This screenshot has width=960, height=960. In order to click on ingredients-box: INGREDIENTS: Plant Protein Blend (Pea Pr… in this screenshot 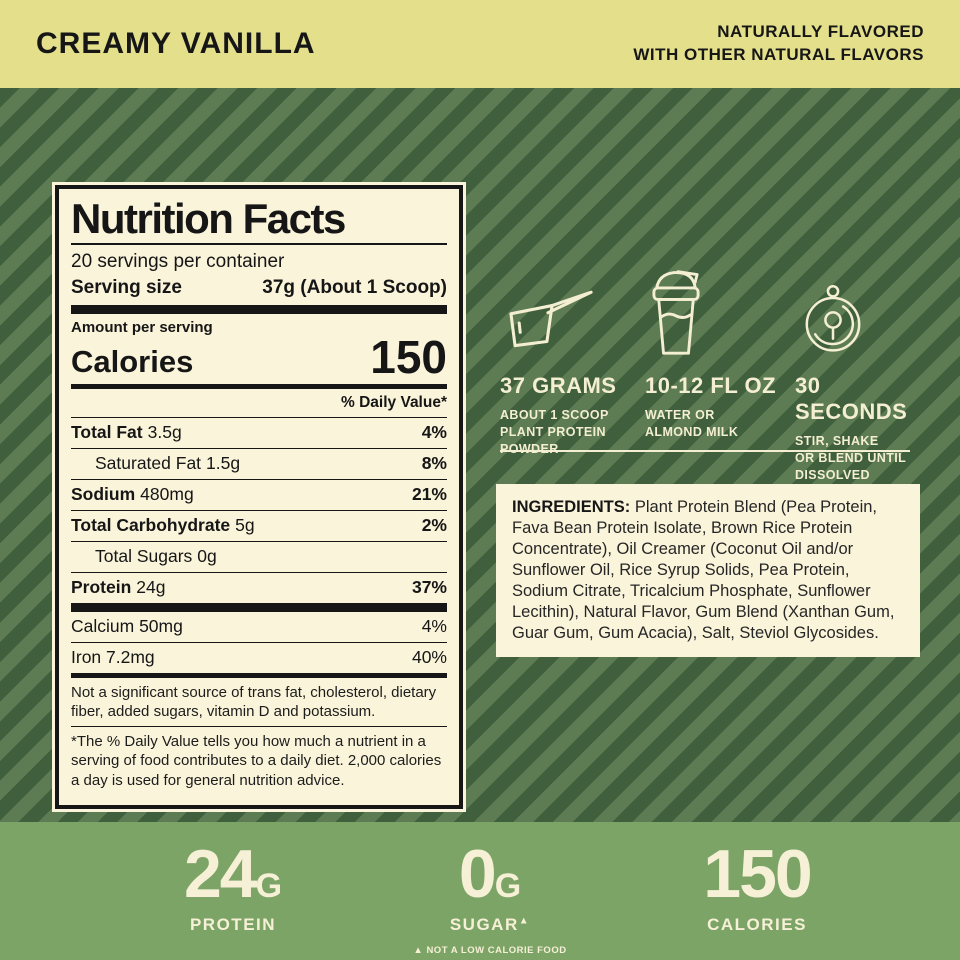, I will do `click(708, 570)`.